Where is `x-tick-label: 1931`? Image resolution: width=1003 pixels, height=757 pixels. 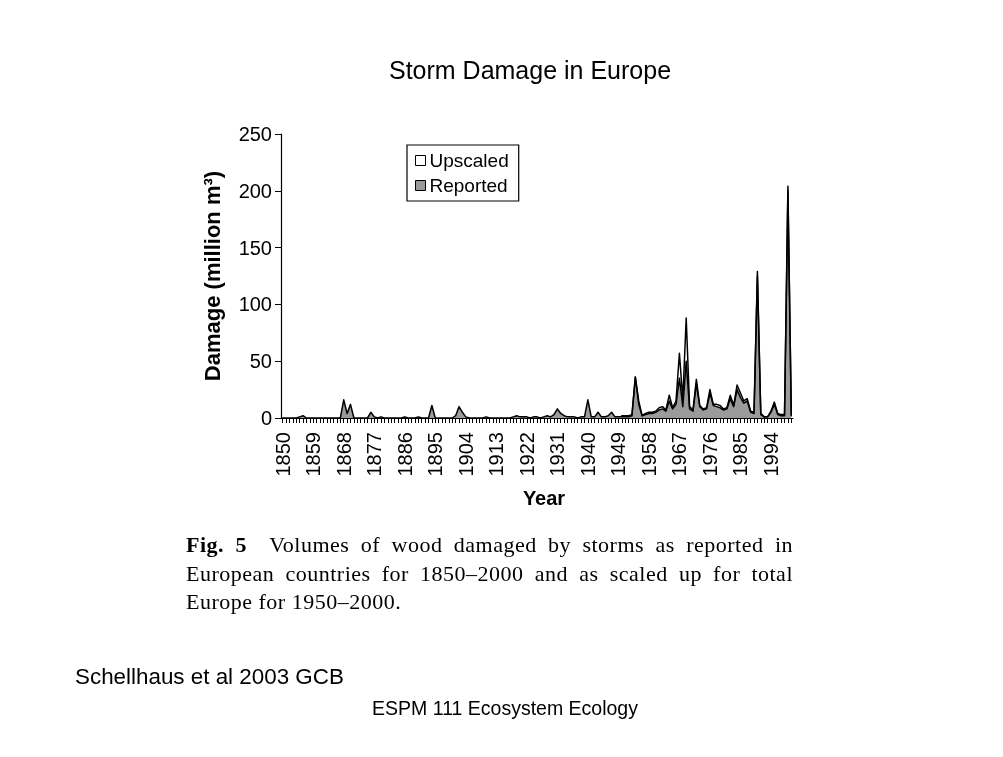
x-tick-label: 1931 is located at coordinates (557, 454).